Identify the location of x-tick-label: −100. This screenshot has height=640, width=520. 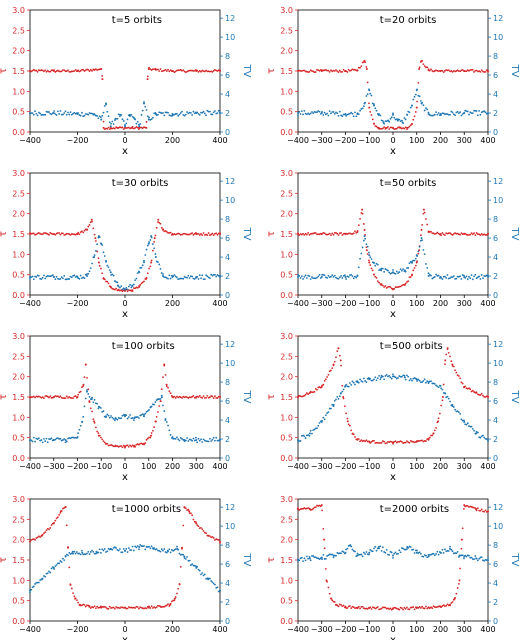
(369, 303).